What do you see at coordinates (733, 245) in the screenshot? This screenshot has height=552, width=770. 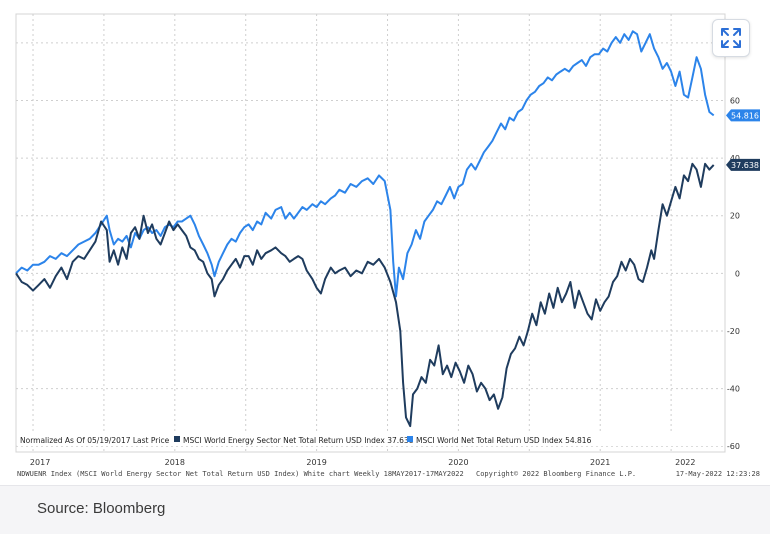 I see `y-axis-ticks: -60-40-20020406080` at bounding box center [733, 245].